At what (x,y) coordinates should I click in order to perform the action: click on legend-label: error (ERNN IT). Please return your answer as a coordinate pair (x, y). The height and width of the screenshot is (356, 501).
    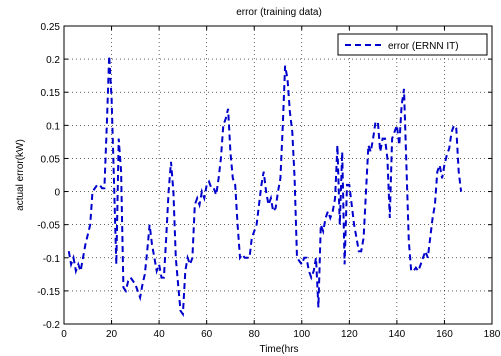
    Looking at the image, I should click on (423, 46).